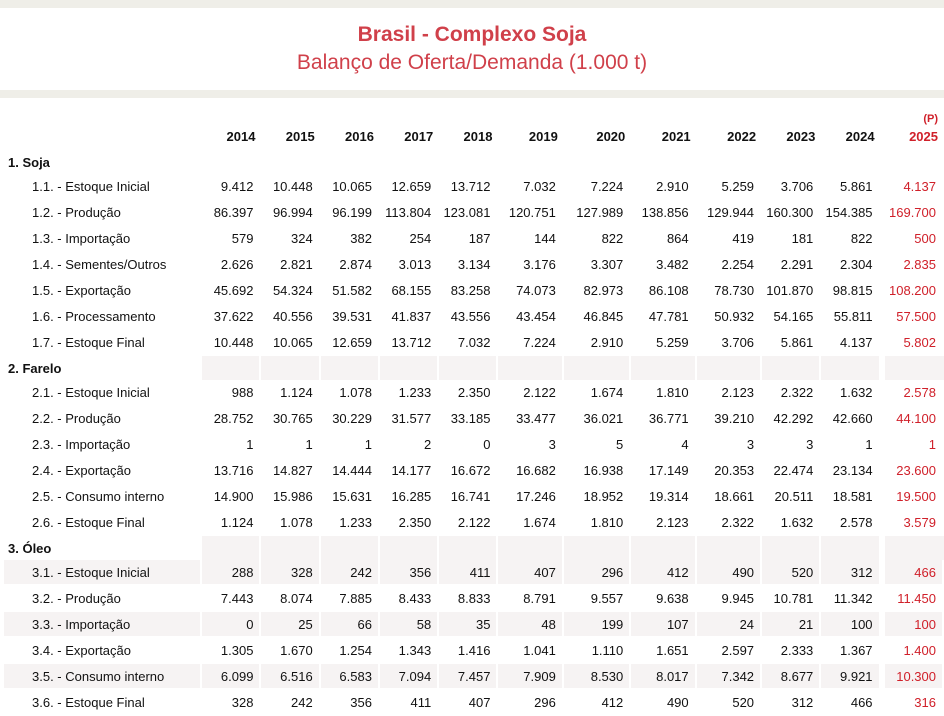  Describe the element at coordinates (103, 625) in the screenshot. I see `row-label: 3.3. - Importação` at that location.